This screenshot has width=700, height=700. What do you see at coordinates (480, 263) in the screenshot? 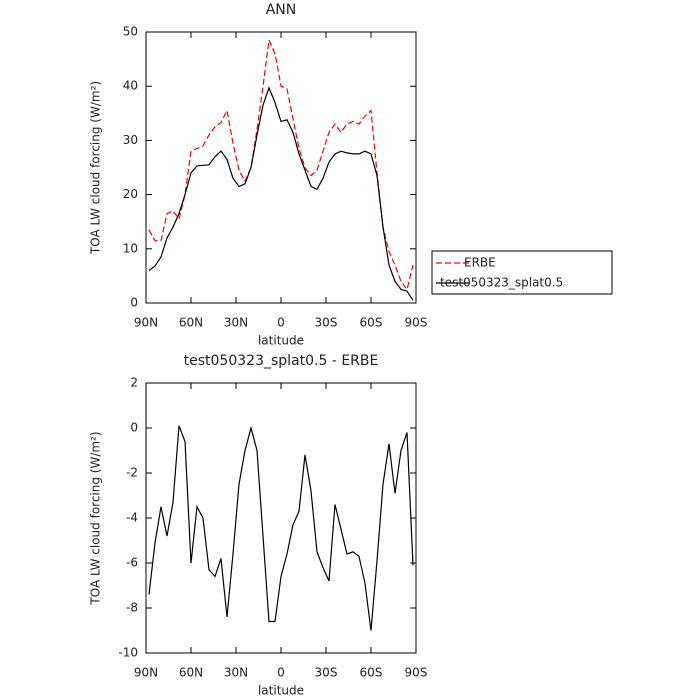
I see `legend-label: ERBE` at bounding box center [480, 263].